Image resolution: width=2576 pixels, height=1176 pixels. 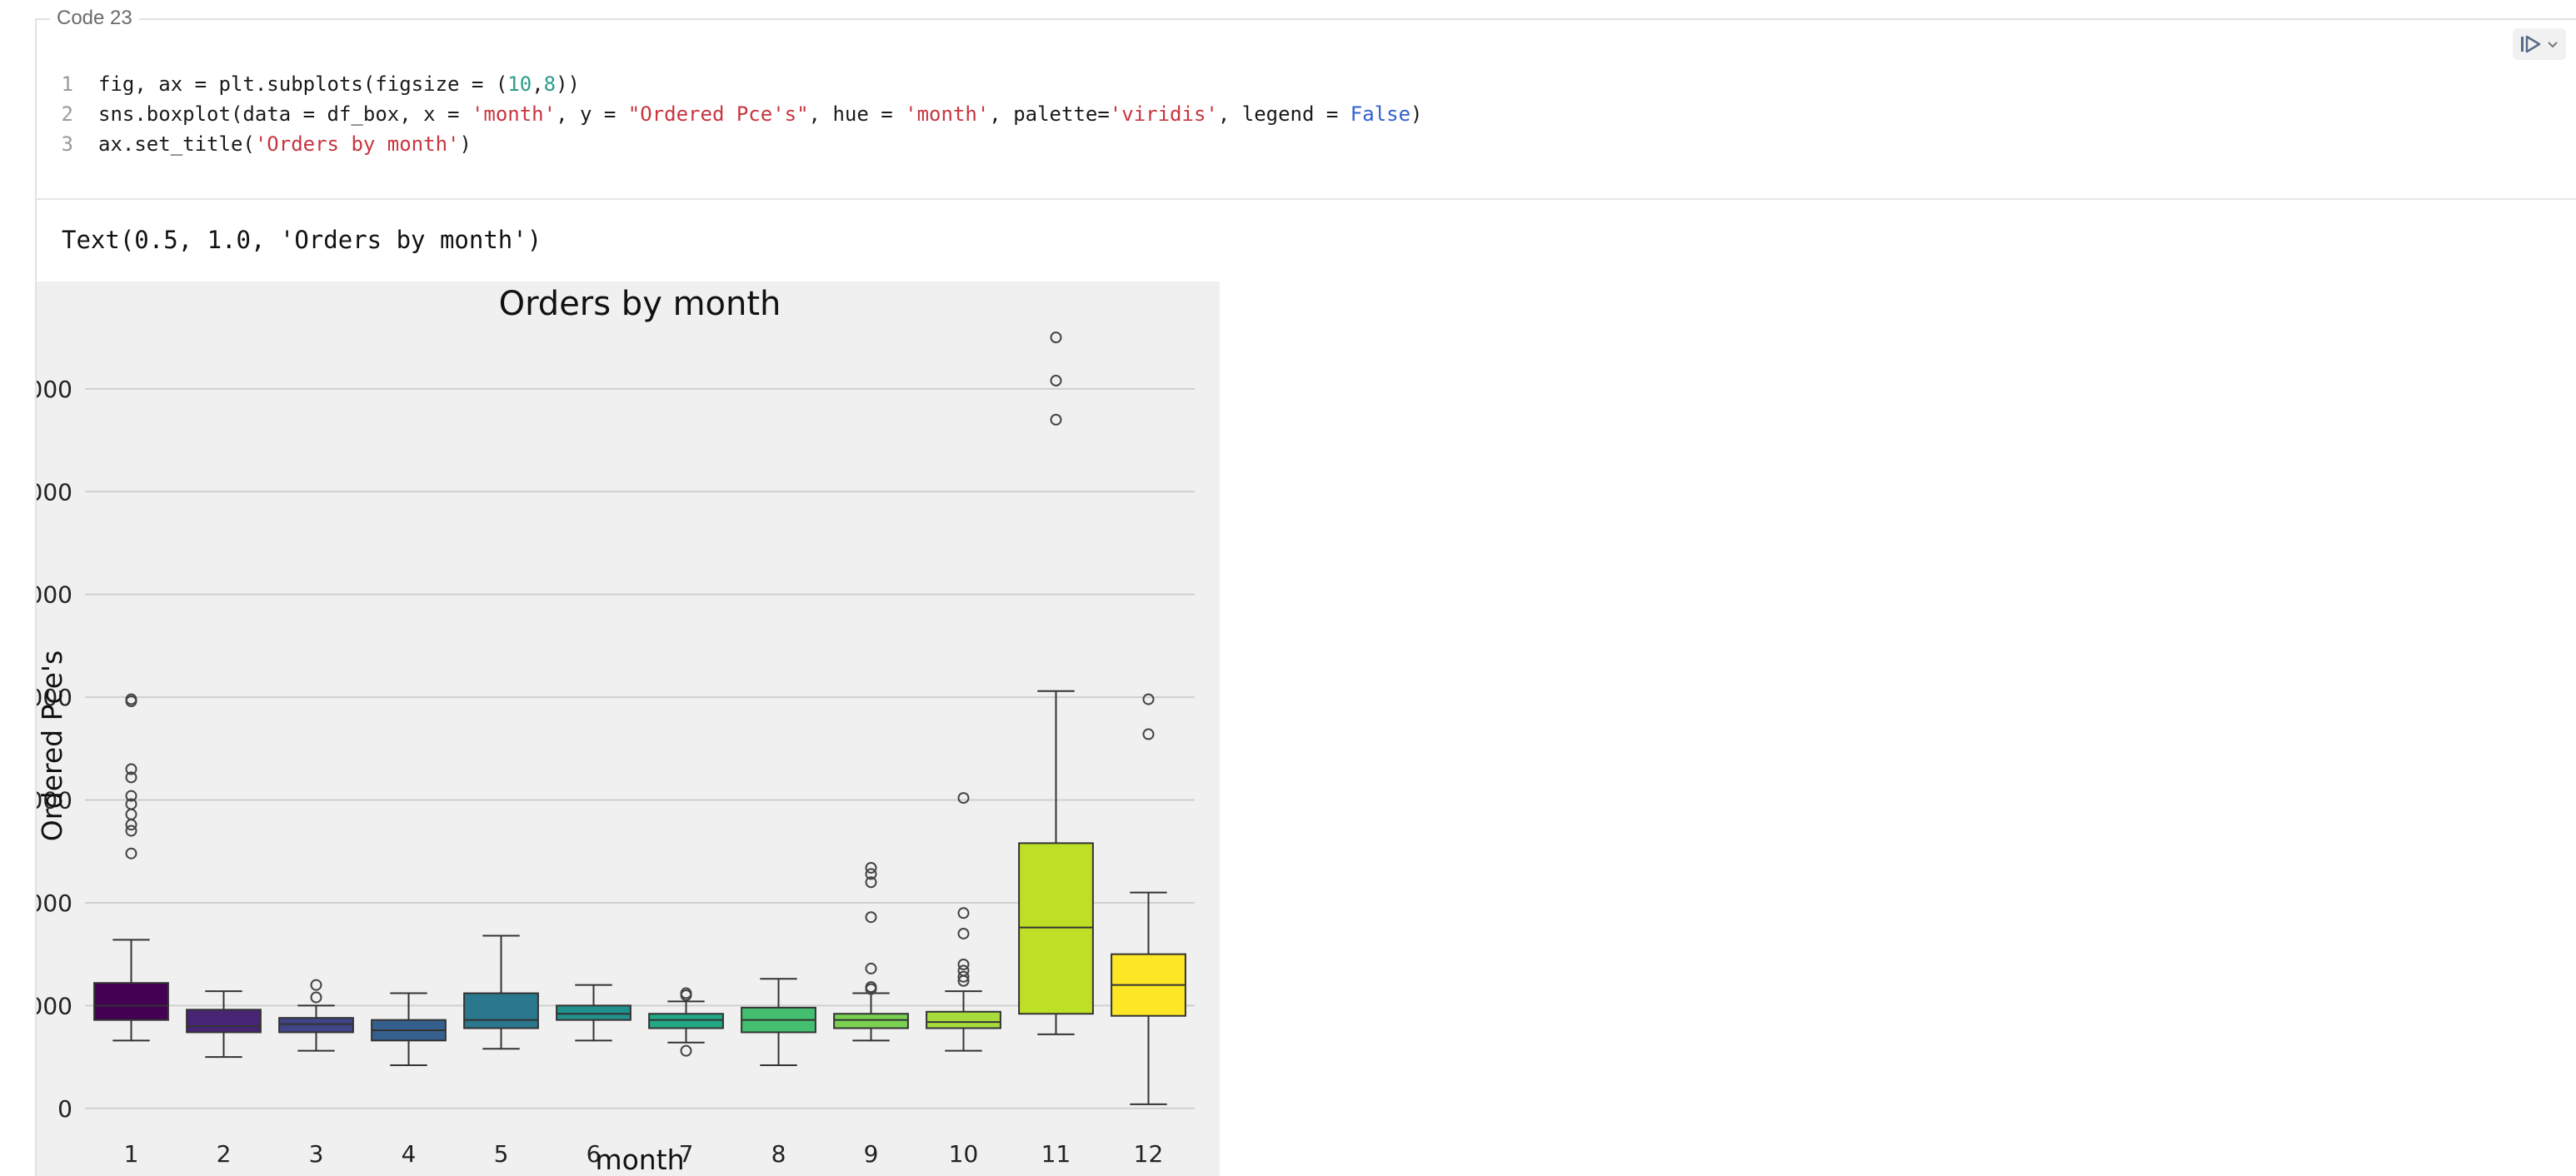 What do you see at coordinates (52, 745) in the screenshot?
I see `y-axis-label: Ordered Pce's` at bounding box center [52, 745].